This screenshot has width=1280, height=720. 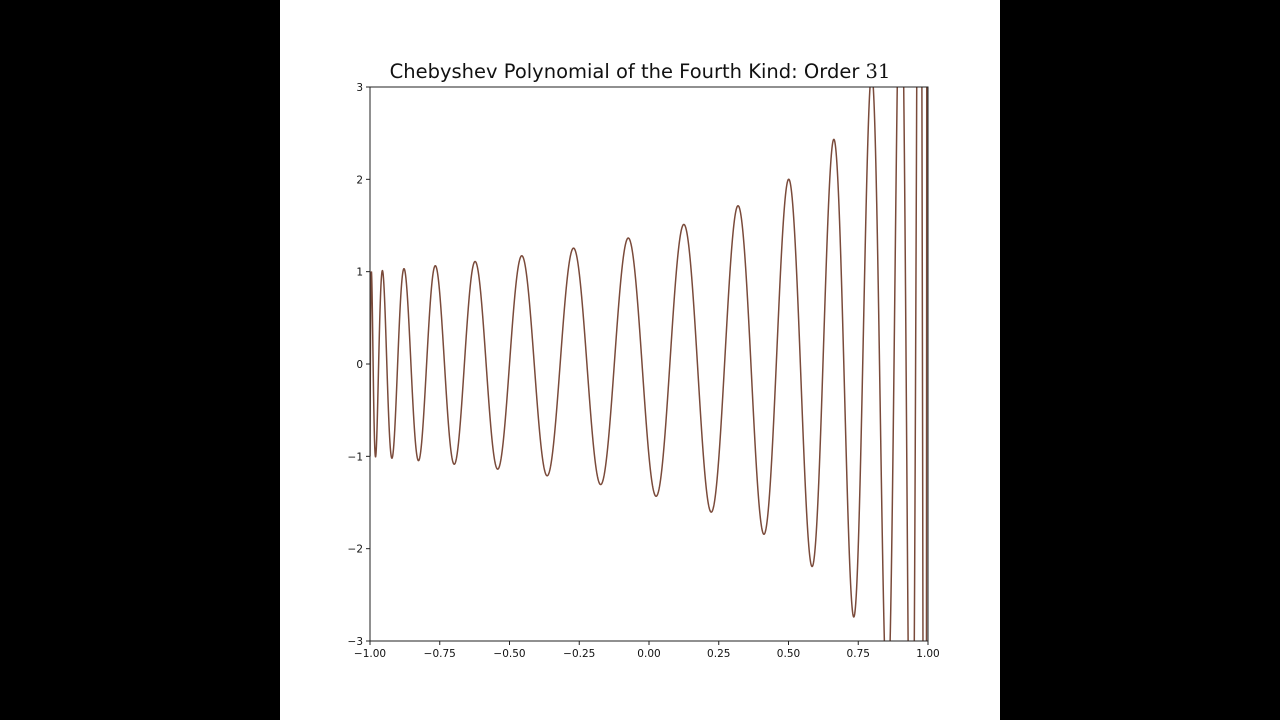 I want to click on svg-text: 0.25, so click(x=718, y=654).